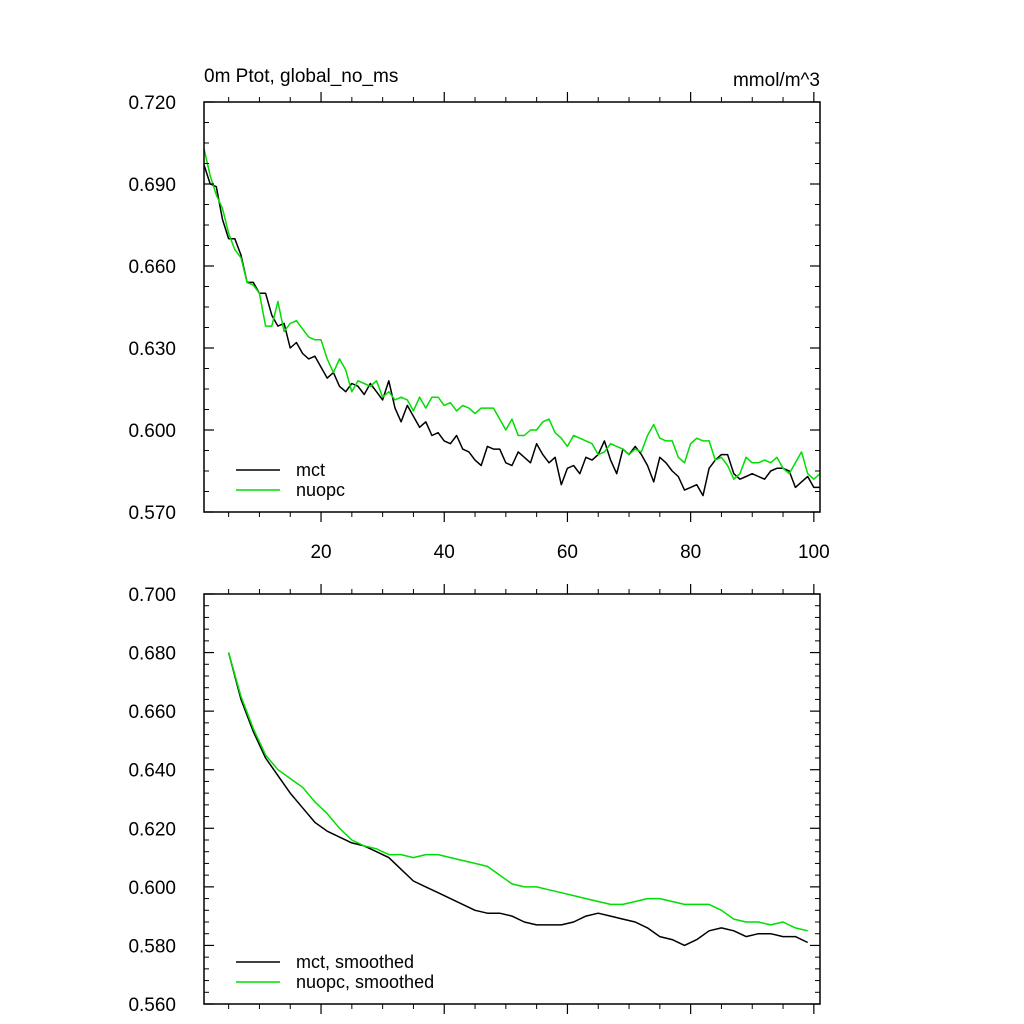  Describe the element at coordinates (152, 946) in the screenshot. I see `y-tick-label: 0.580` at that location.